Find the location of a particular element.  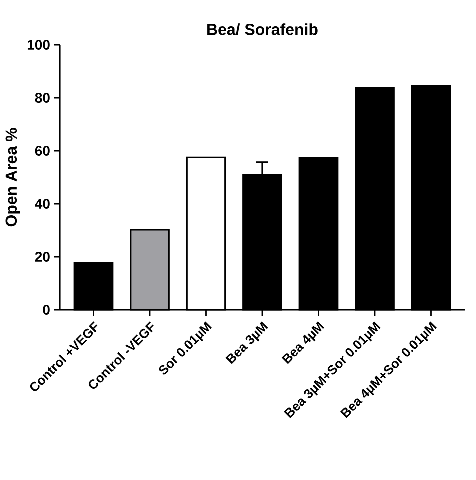

y-tick-label: 0 is located at coordinates (46, 310).